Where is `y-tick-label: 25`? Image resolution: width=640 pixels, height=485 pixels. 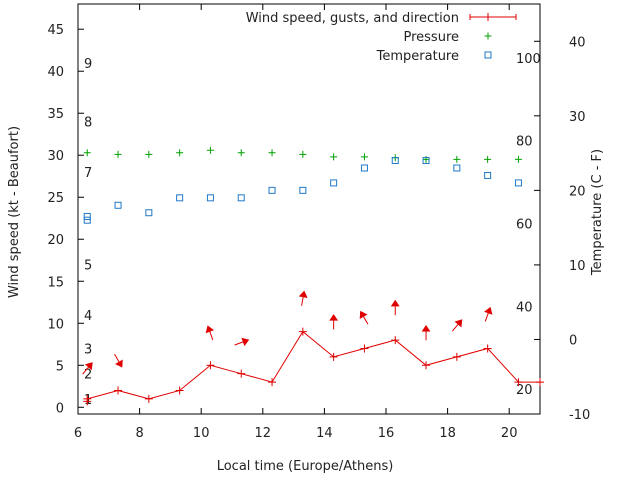 y-tick-label: 25 is located at coordinates (55, 198).